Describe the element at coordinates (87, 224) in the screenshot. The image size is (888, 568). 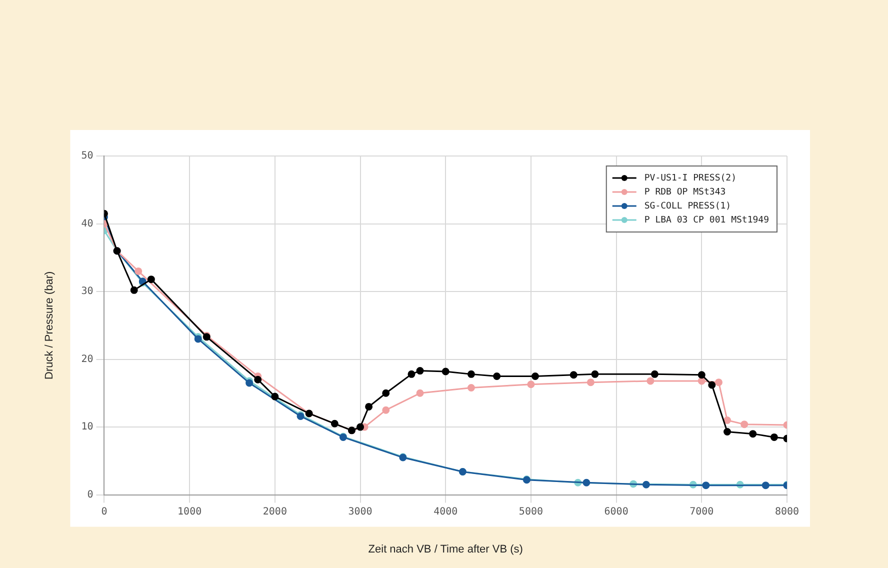
I see `y-tick-label: 40` at that location.